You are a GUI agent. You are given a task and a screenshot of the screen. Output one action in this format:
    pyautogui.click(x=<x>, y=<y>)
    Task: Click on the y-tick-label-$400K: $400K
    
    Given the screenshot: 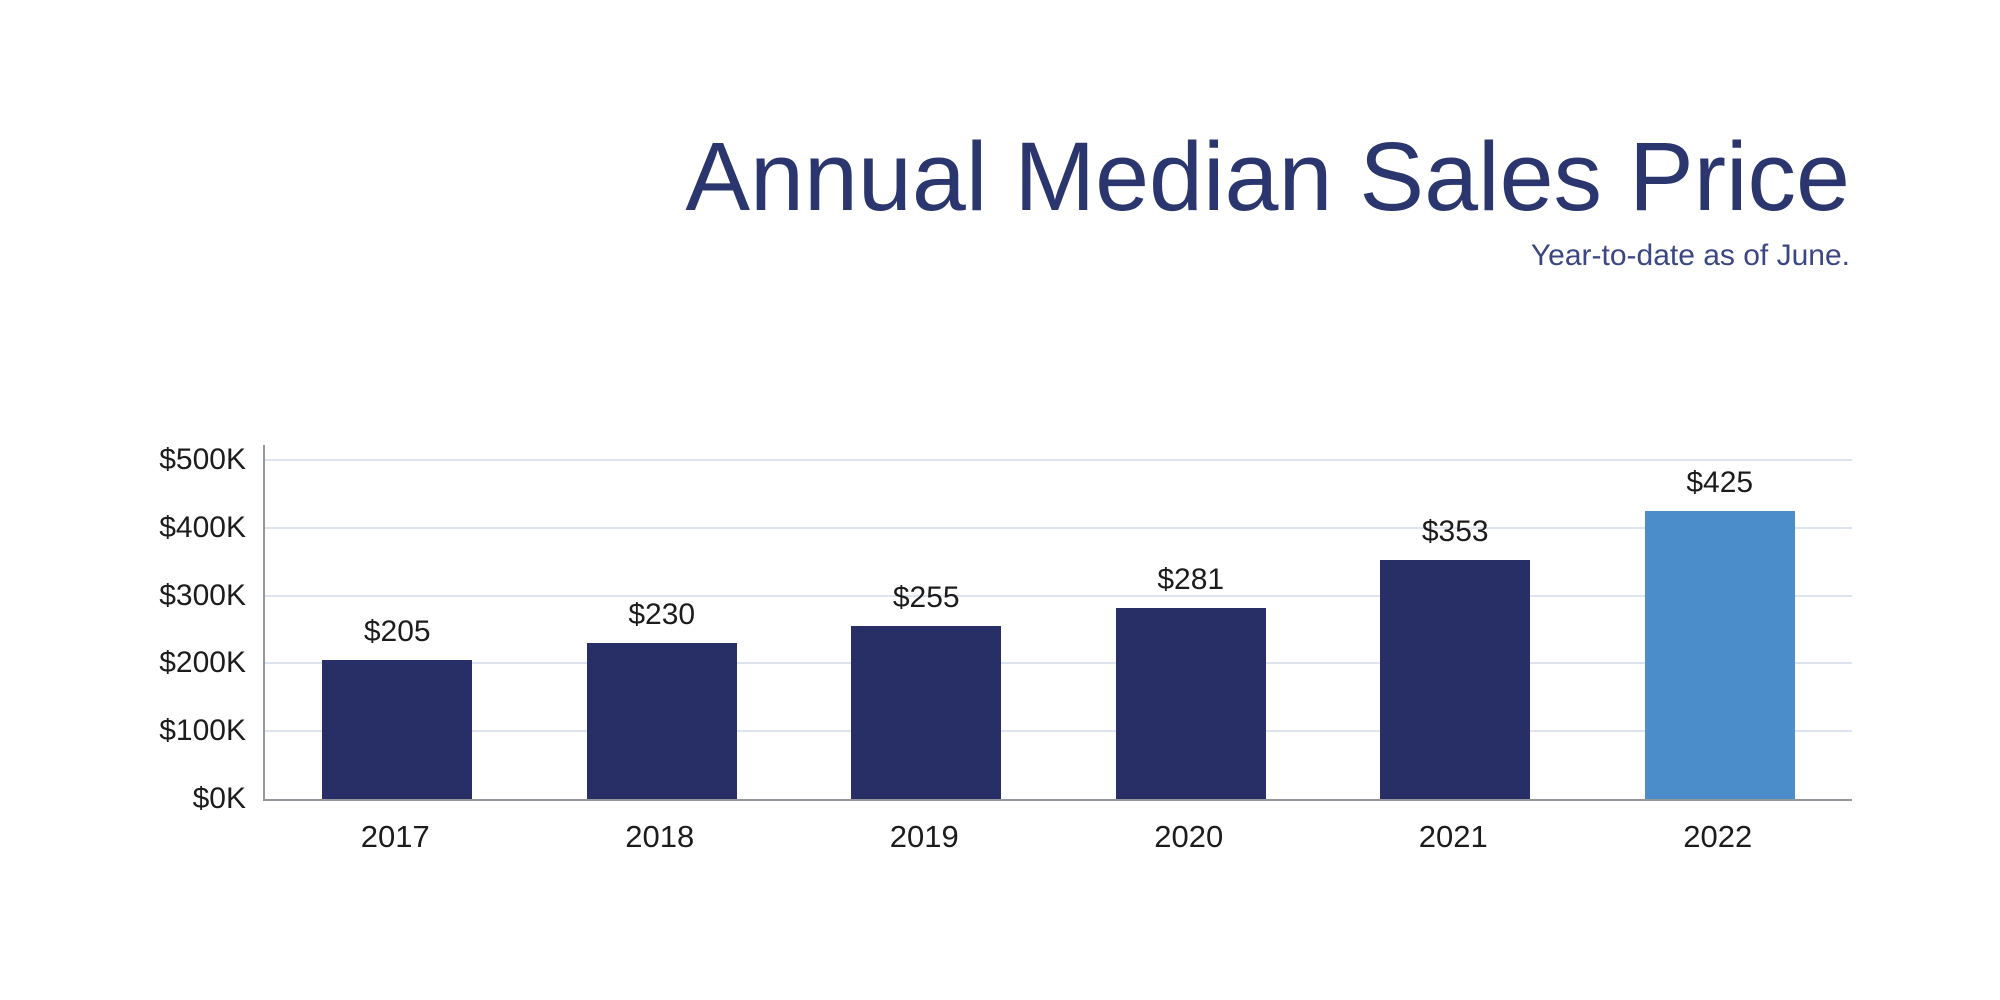 What is the action you would take?
    pyautogui.click(x=202, y=527)
    